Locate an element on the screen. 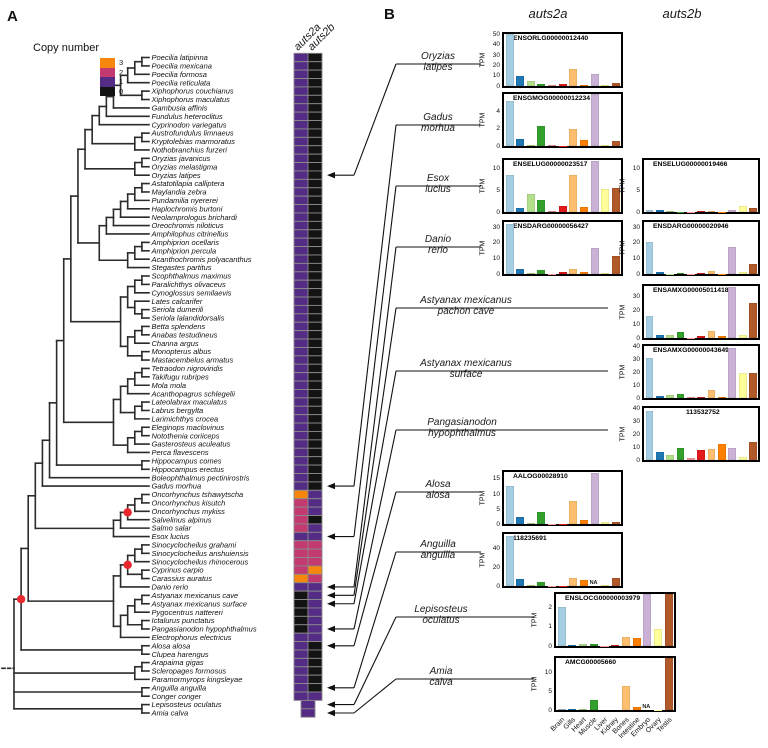 The height and width of the screenshot is (748, 768). species-label: Acanthochromis polyacanthus is located at coordinates (201, 259).